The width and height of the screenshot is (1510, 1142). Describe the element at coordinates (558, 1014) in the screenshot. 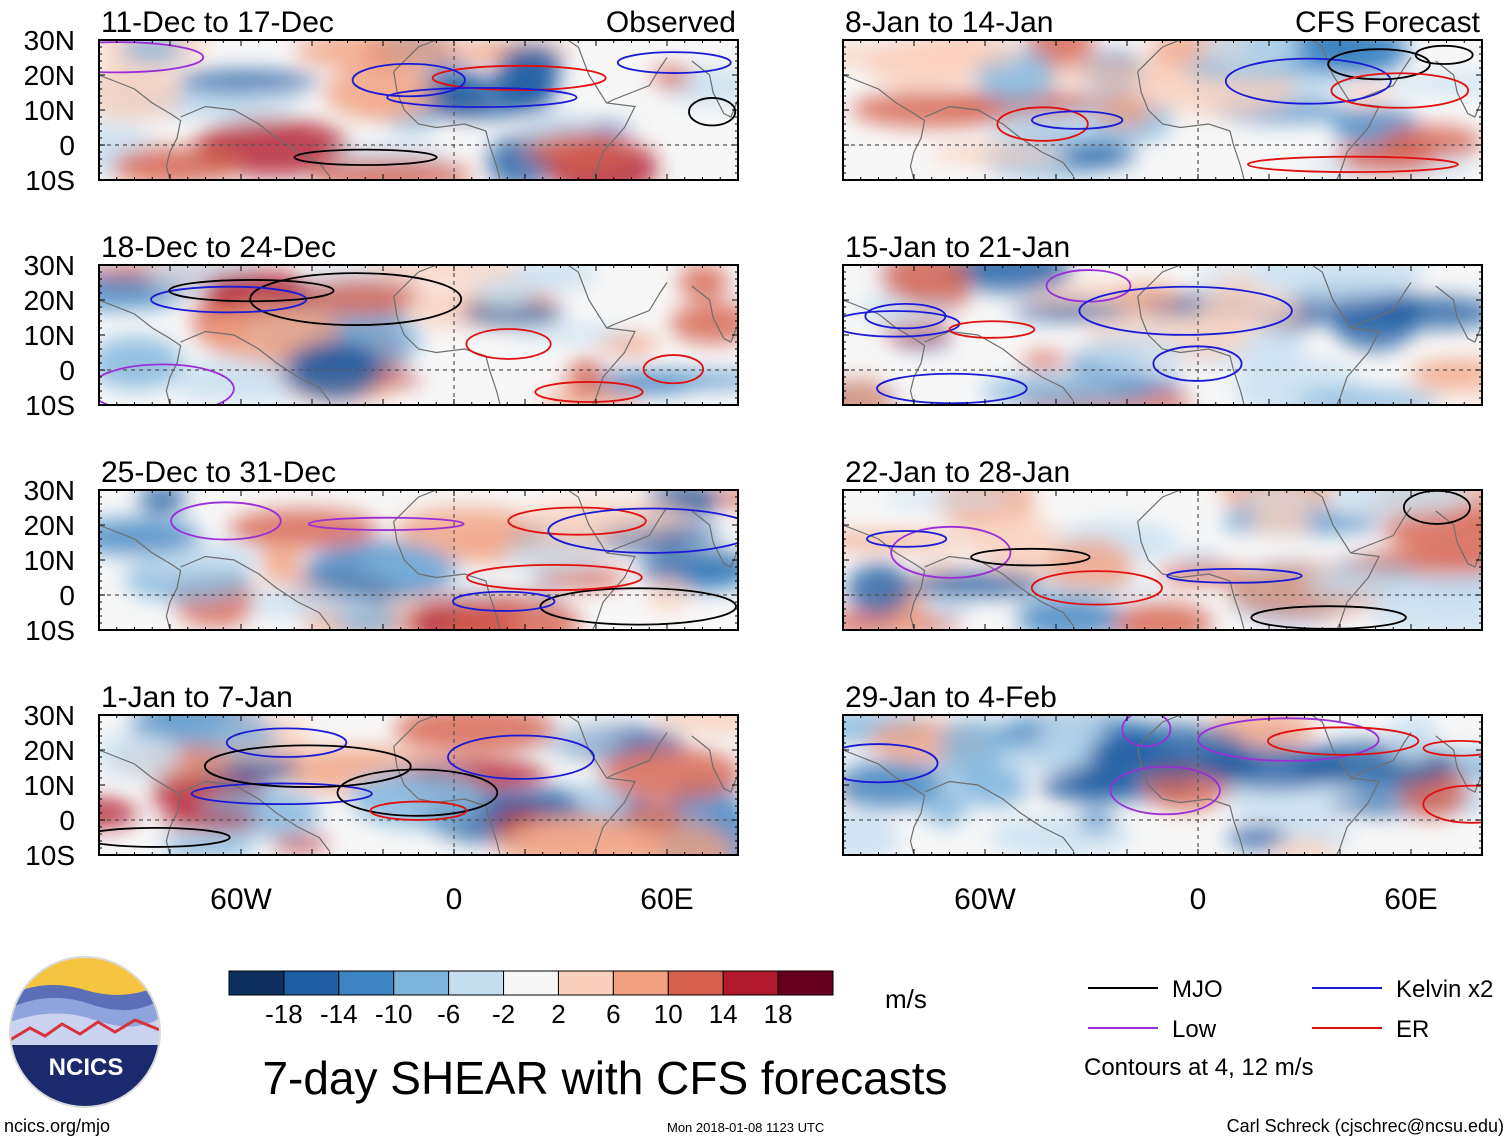

I see `colorbar-label: 2` at that location.